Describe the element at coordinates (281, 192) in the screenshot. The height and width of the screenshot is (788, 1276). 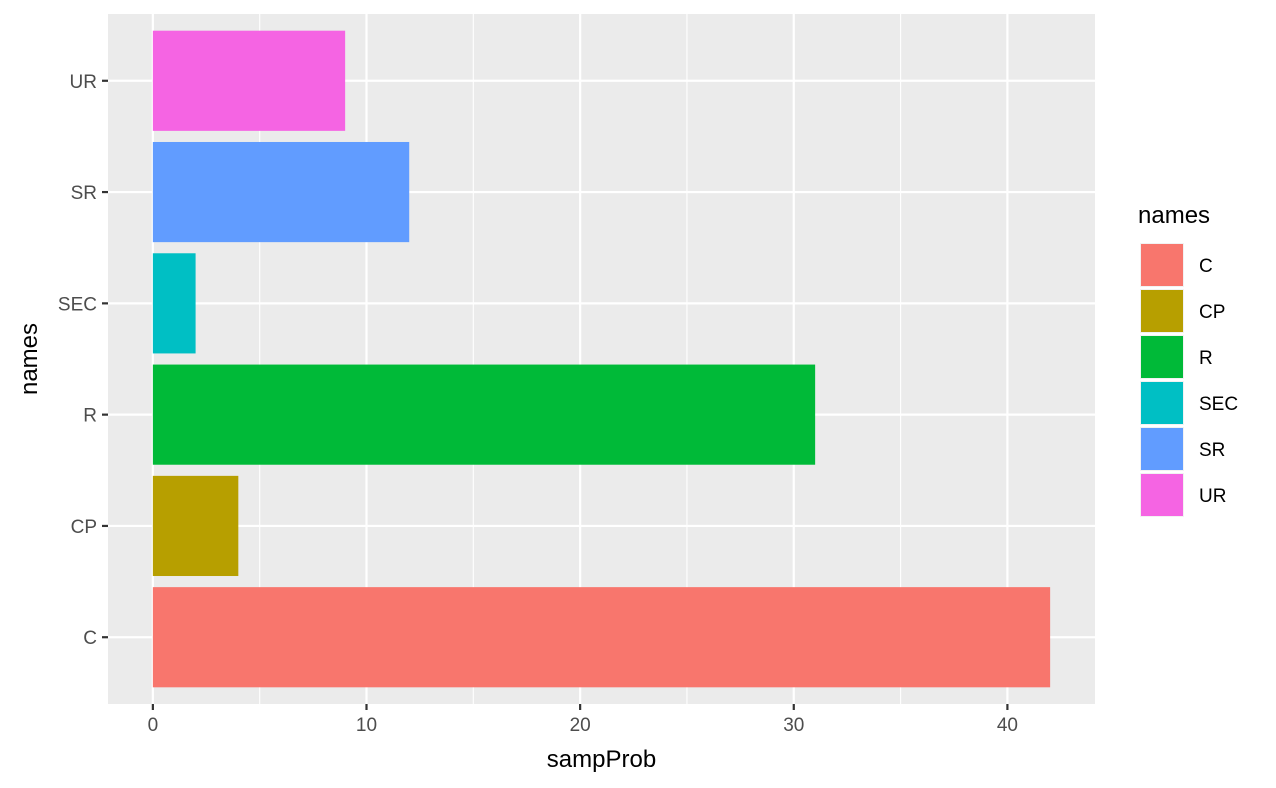
I see `bar-sr` at that location.